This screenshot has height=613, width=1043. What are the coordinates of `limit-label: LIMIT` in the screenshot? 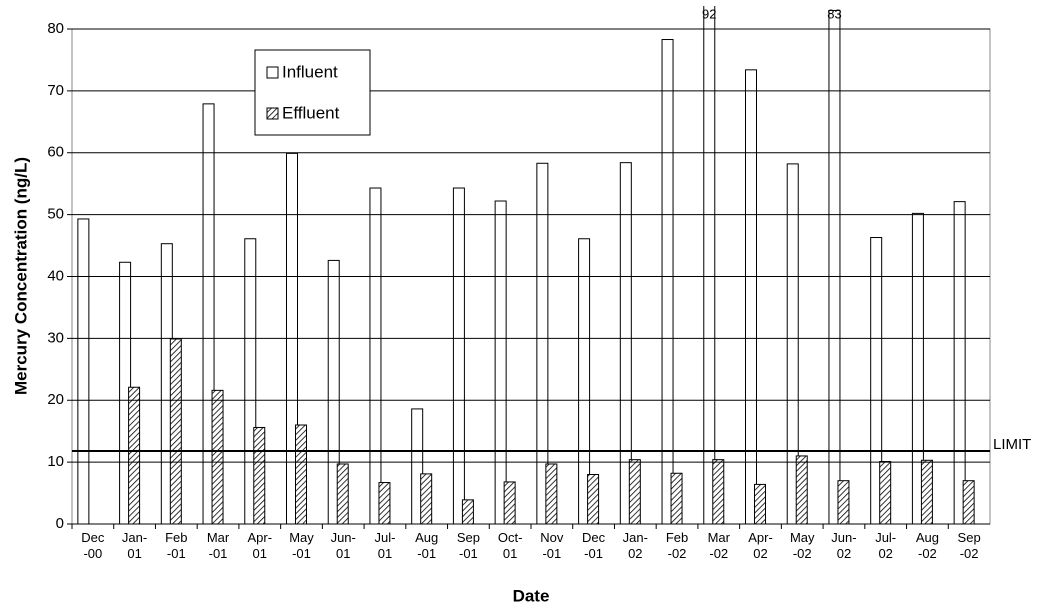 It's located at (1012, 444).